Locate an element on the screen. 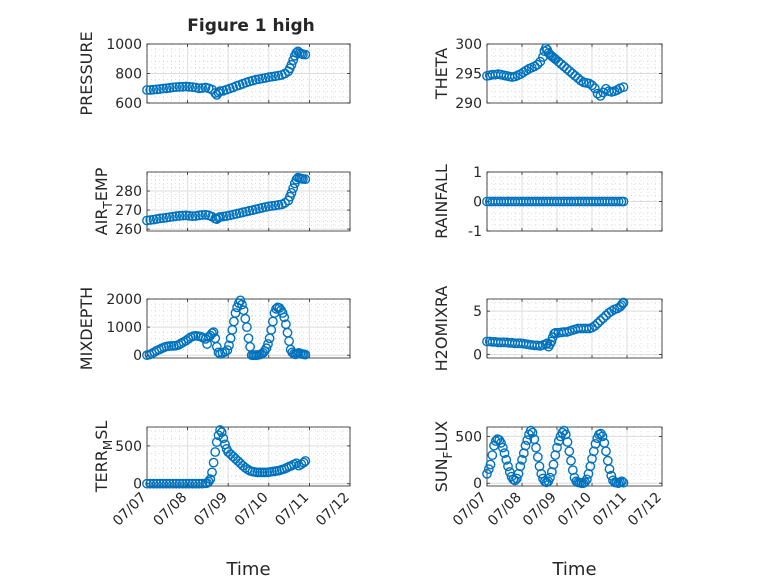 This screenshot has height=583, width=778. subplot-rainfall: -1 0 1 RAINFALL is located at coordinates (547, 202).